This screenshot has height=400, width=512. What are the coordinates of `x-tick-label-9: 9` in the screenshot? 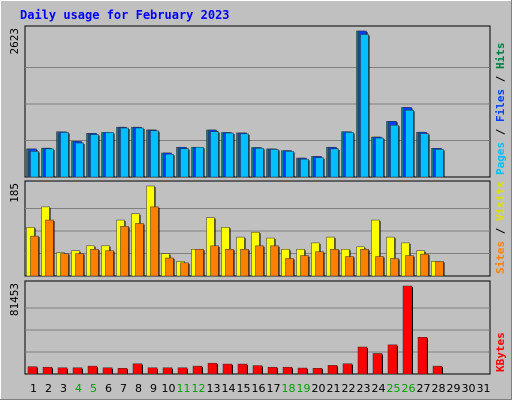 It's located at (153, 388).